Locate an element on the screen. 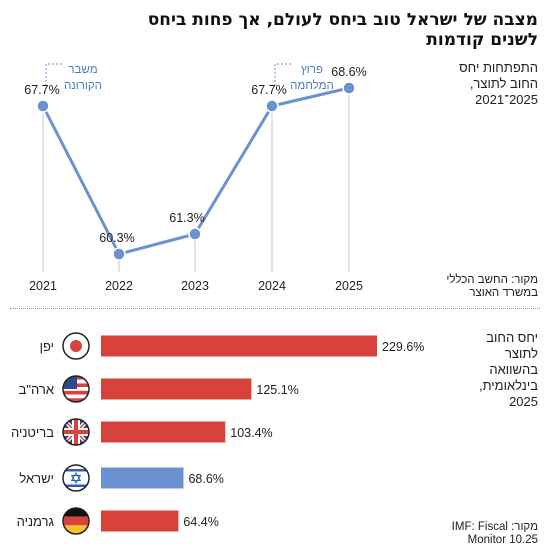 This screenshot has height=560, width=550. x-tick-label: 2024 is located at coordinates (272, 286).